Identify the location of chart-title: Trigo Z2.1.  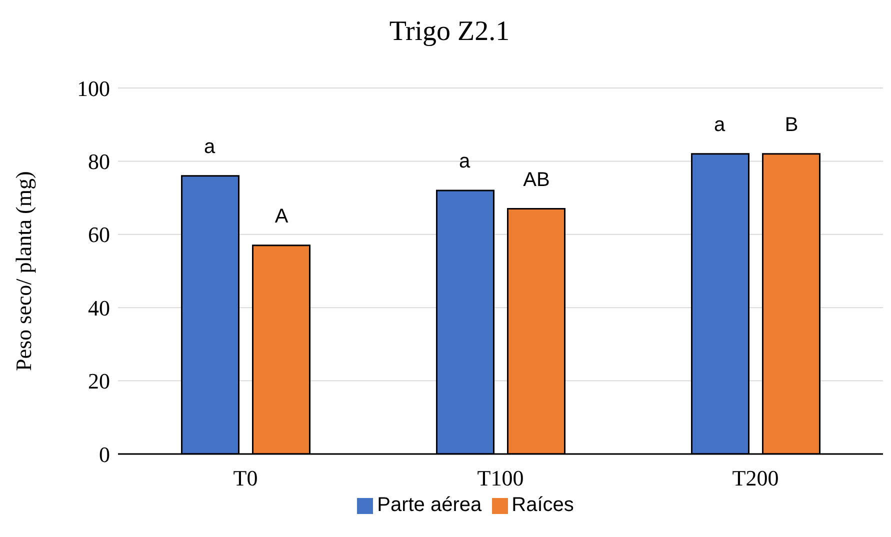
(449, 32).